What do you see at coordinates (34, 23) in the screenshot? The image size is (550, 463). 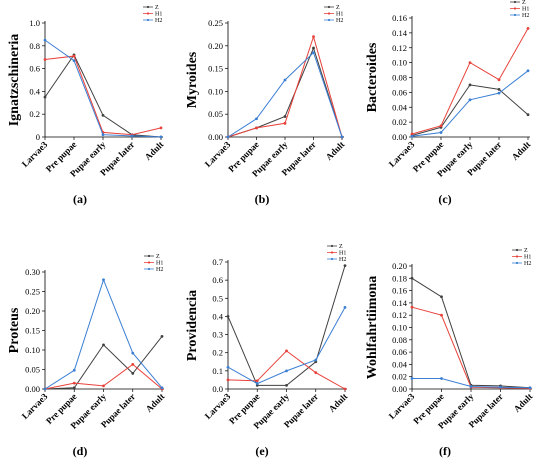 I see `y-tick-label: 1.0` at bounding box center [34, 23].